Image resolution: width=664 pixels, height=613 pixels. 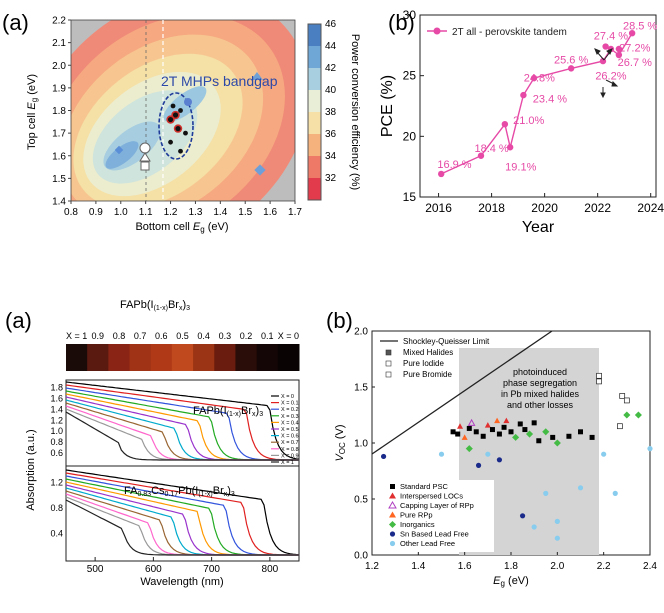 What do you see at coordinates (410, 76) in the screenshot?
I see `pce-y-tick-label: 25` at bounding box center [410, 76].